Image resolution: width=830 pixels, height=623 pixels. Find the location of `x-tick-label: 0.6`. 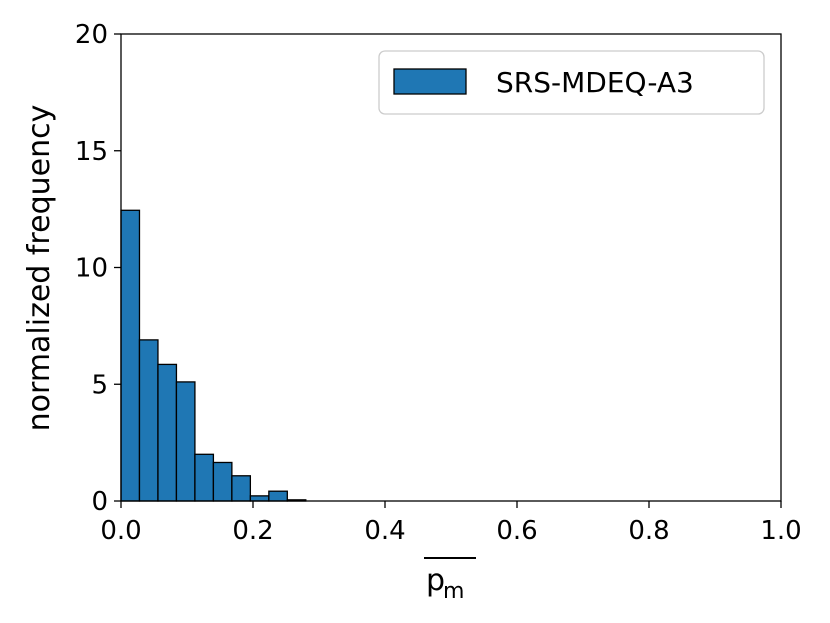

x-tick-label: 0.6 is located at coordinates (516, 531).